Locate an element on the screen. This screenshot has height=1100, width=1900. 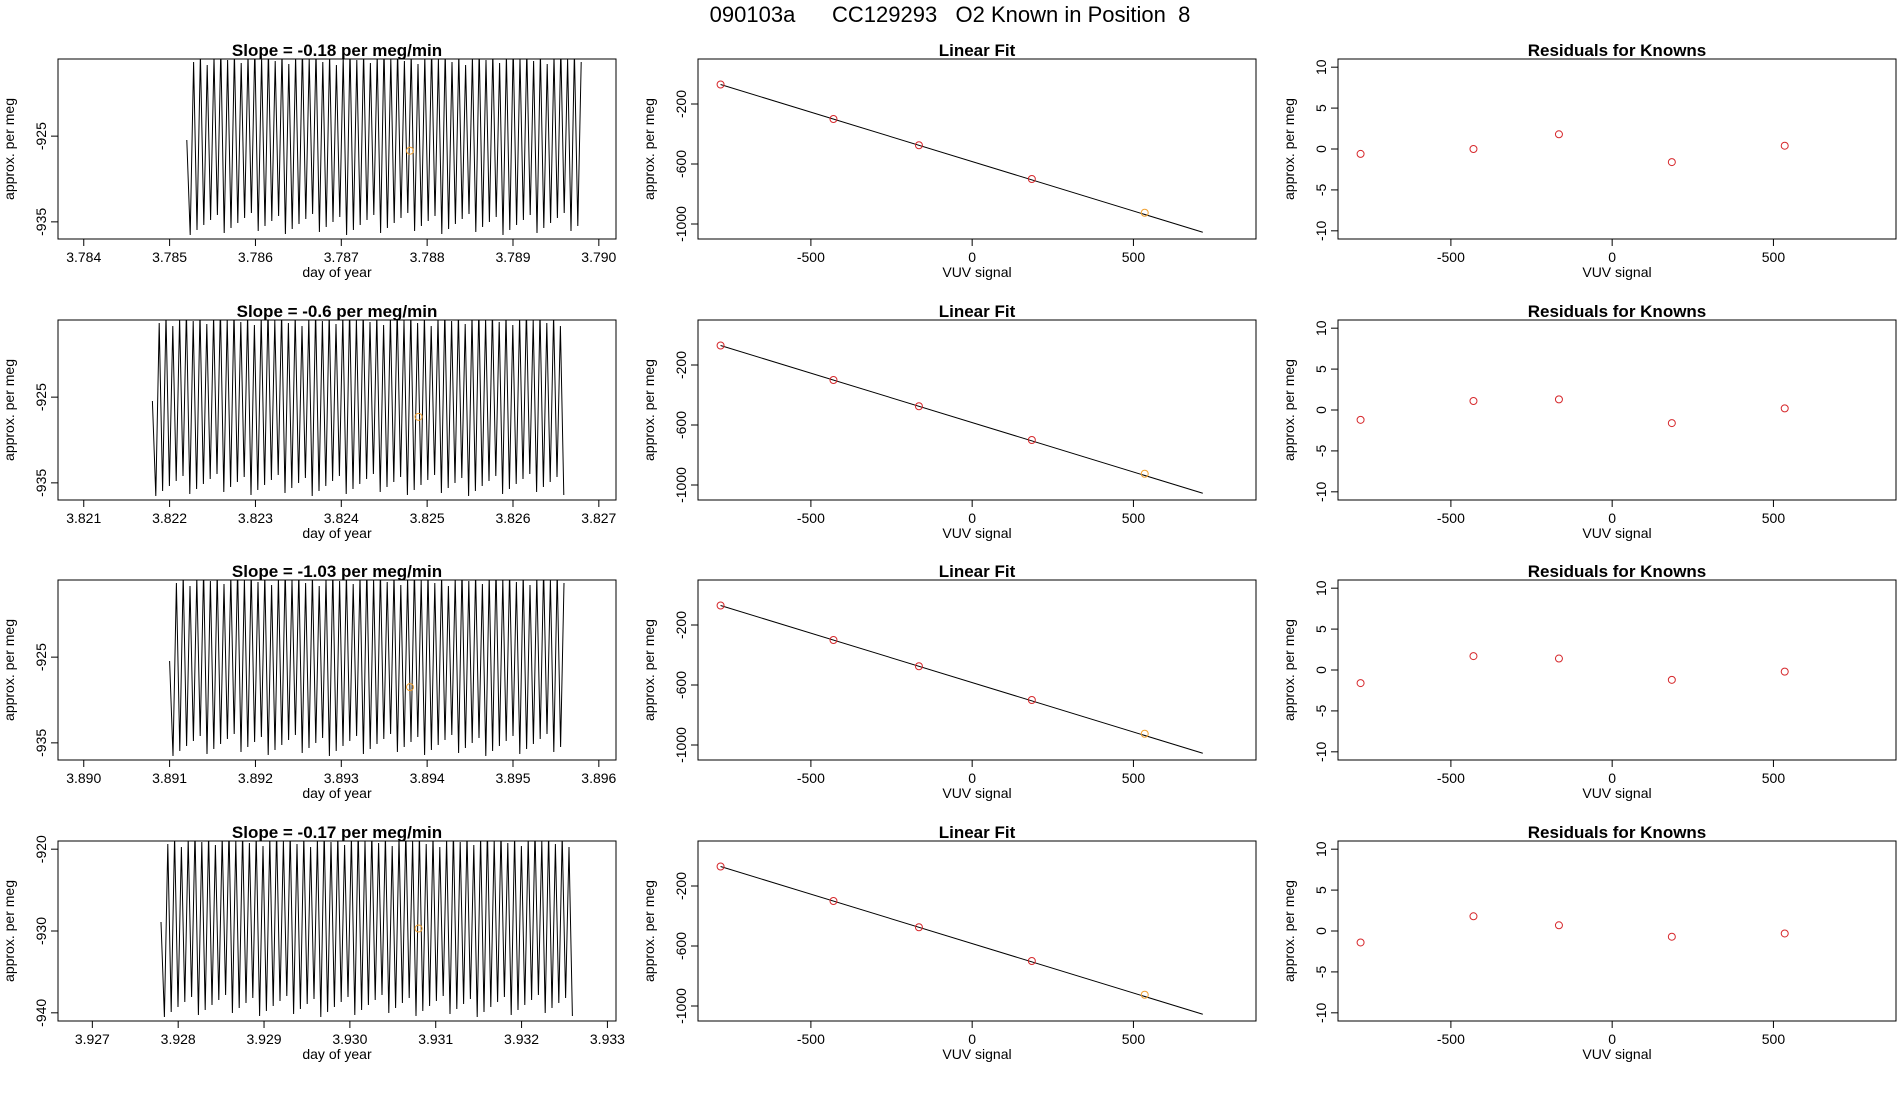
x-tick-label: 3.929 is located at coordinates (264, 1039).